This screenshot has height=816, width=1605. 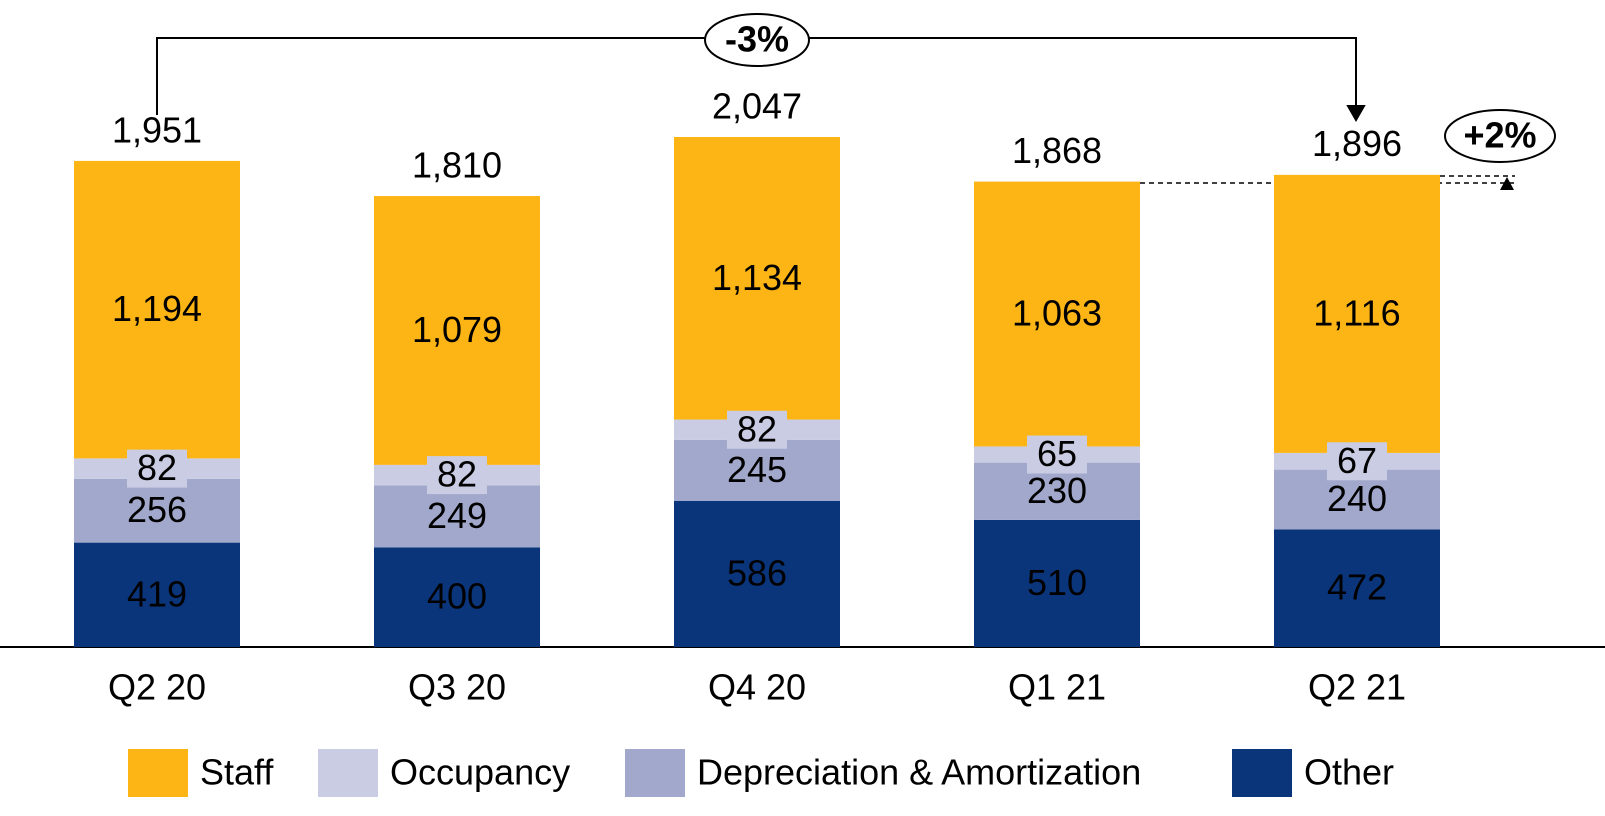 I want to click on x-tick-label: Q2 21, so click(x=1357, y=687).